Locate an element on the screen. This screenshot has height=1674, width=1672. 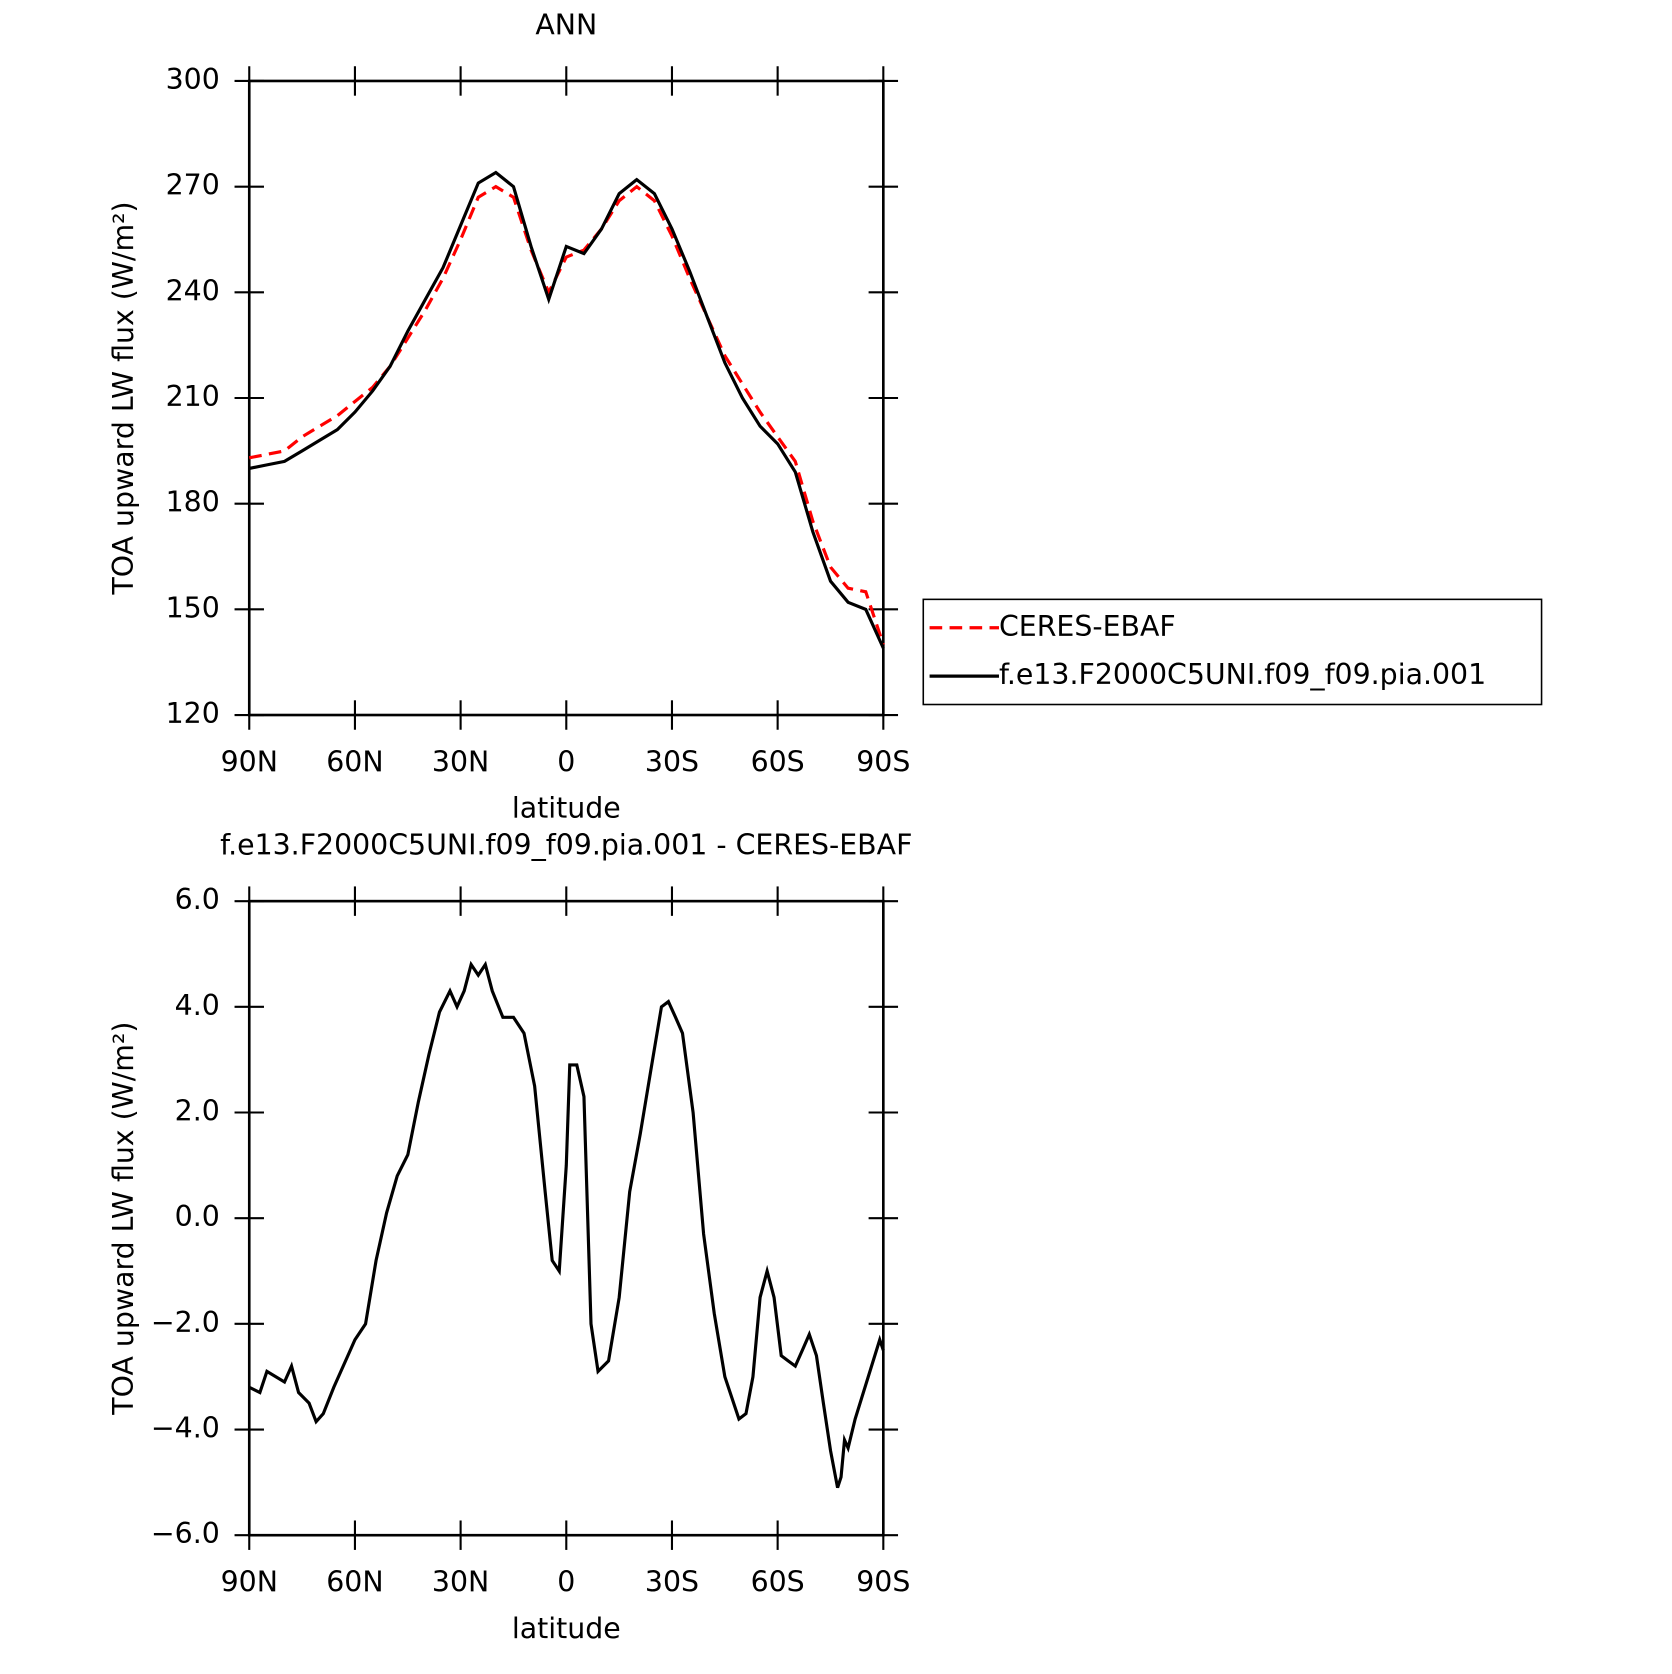
y-tick-label: 300 is located at coordinates (193, 79).